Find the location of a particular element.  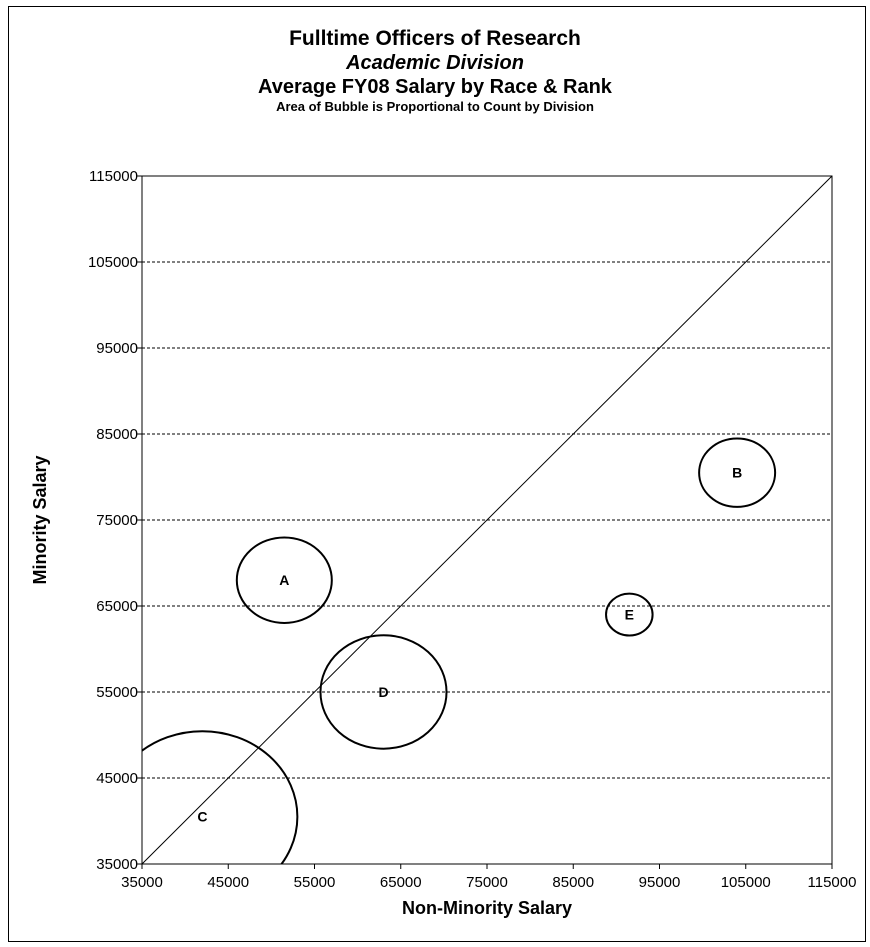

bubble-c is located at coordinates (220, 797).